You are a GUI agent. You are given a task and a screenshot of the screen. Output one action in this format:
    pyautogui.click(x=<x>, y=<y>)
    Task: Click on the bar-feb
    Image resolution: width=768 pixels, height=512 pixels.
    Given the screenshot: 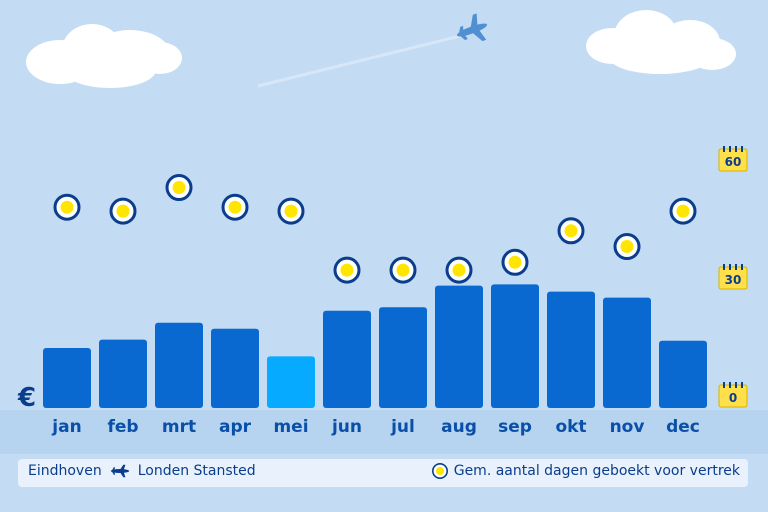 What is the action you would take?
    pyautogui.click(x=123, y=373)
    